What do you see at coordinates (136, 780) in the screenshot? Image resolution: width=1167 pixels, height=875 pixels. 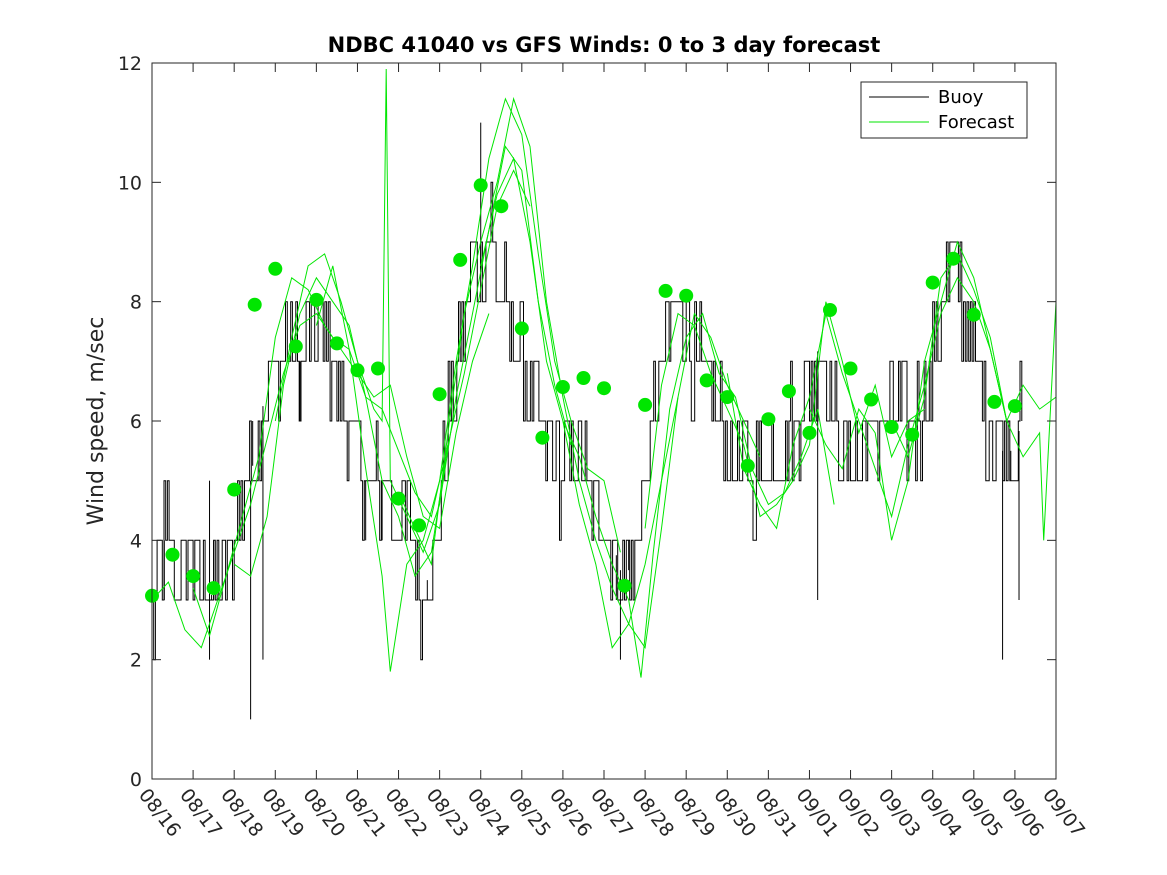 I see `y-tick-label: 0` at bounding box center [136, 780].